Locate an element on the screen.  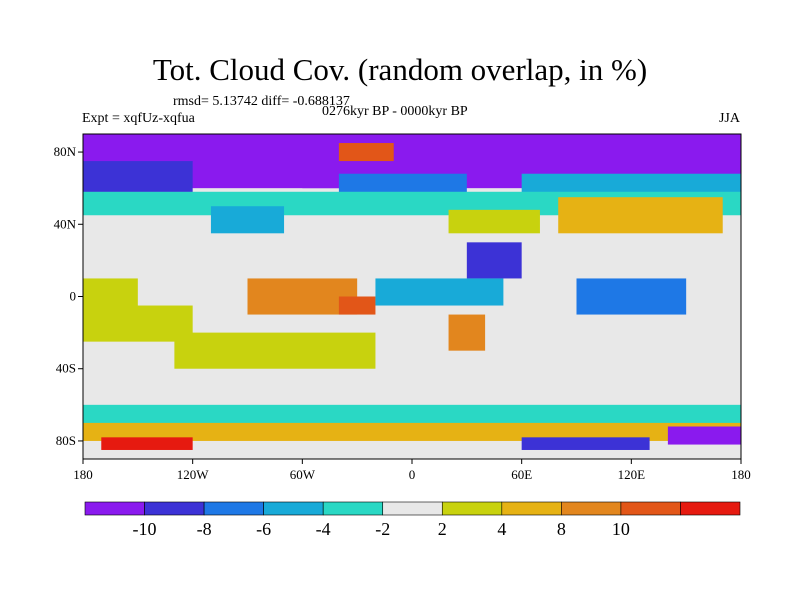
x-tick-label: 120W is located at coordinates (193, 474).